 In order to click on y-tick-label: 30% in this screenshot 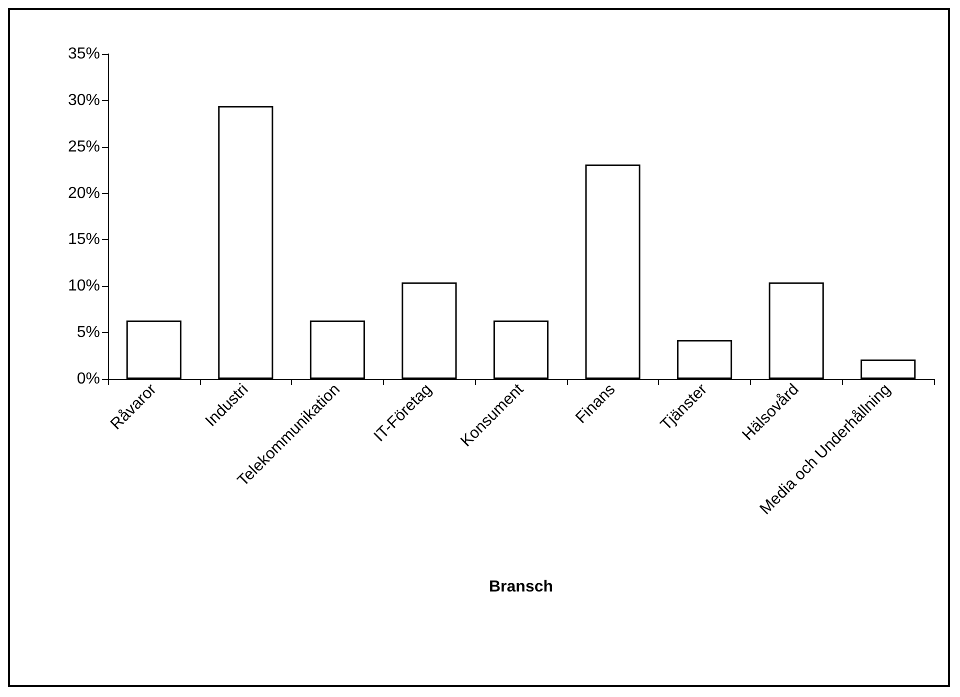, I will do `click(84, 100)`.